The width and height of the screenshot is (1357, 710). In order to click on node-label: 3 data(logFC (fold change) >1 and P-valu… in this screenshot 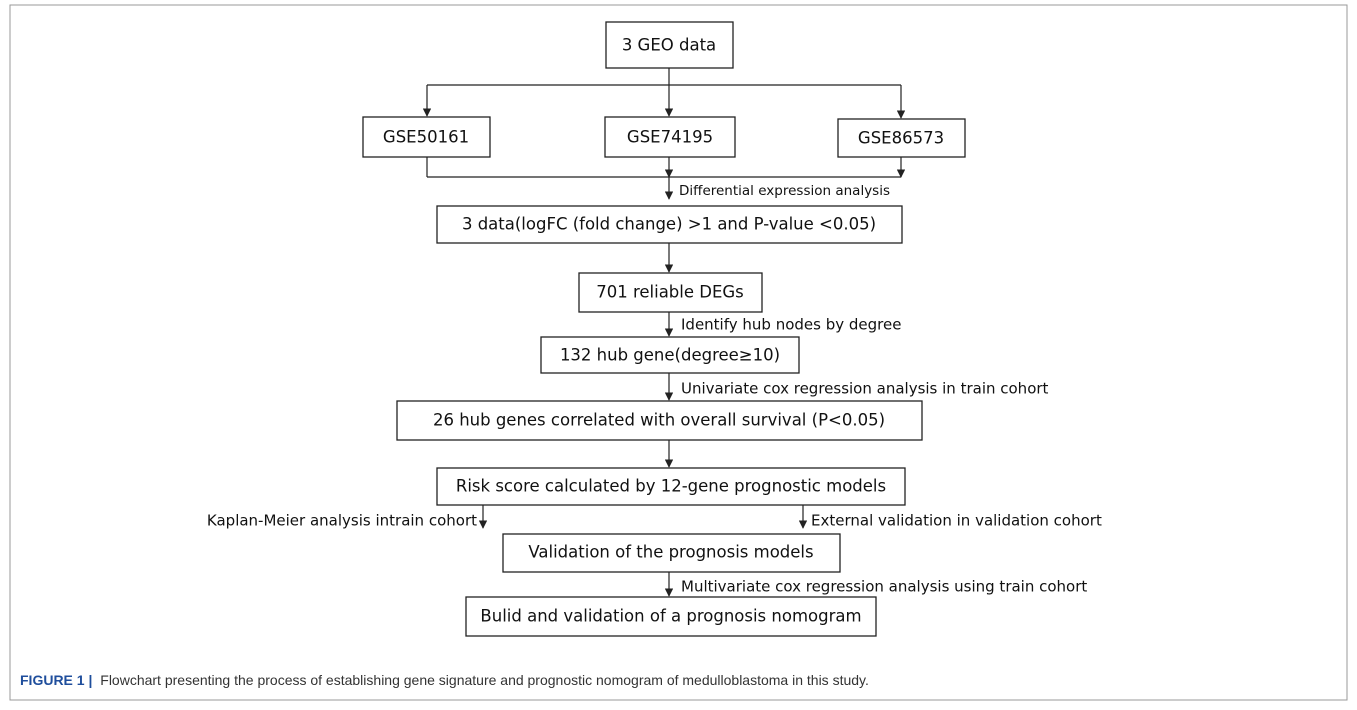, I will do `click(669, 224)`.